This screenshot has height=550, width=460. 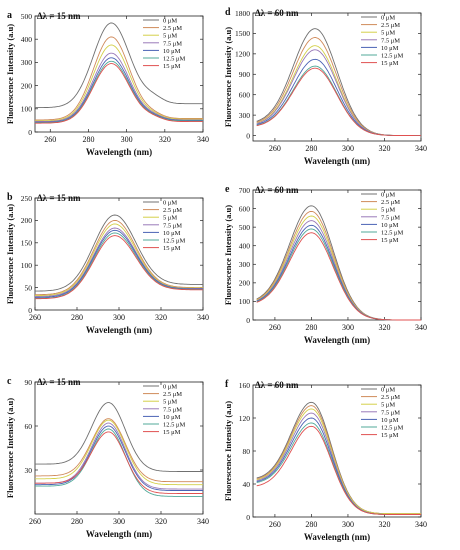 I want to click on y-tick-label: 700, so click(x=245, y=190).